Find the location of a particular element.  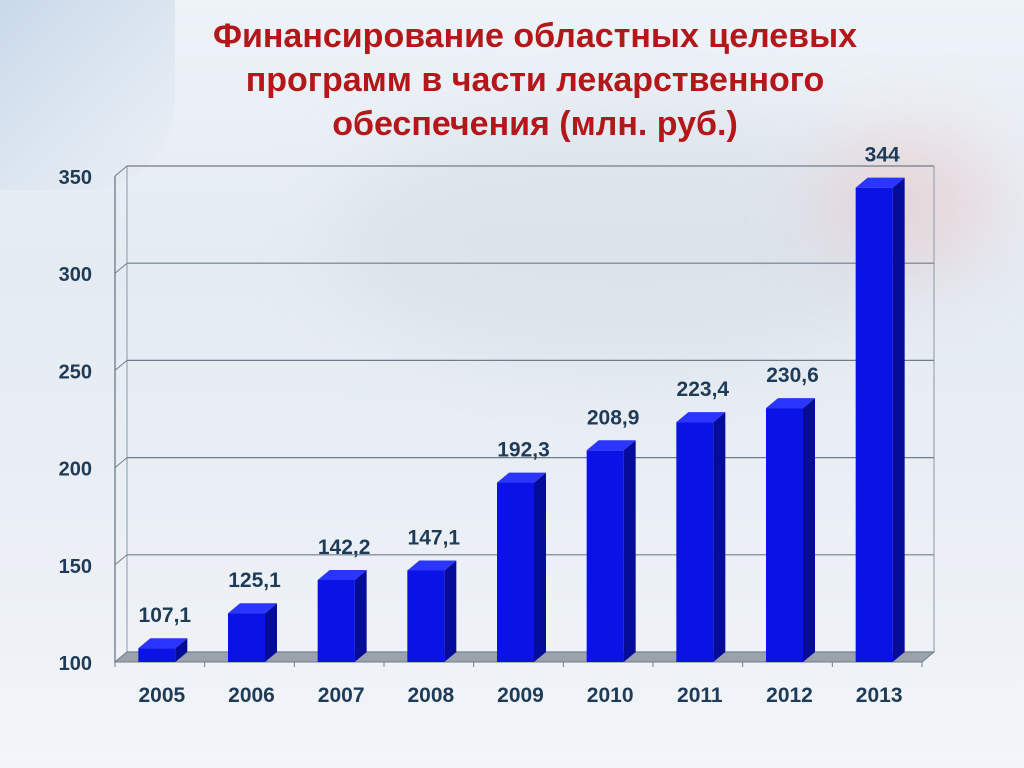

y-tick-label: 150 is located at coordinates (75, 567).